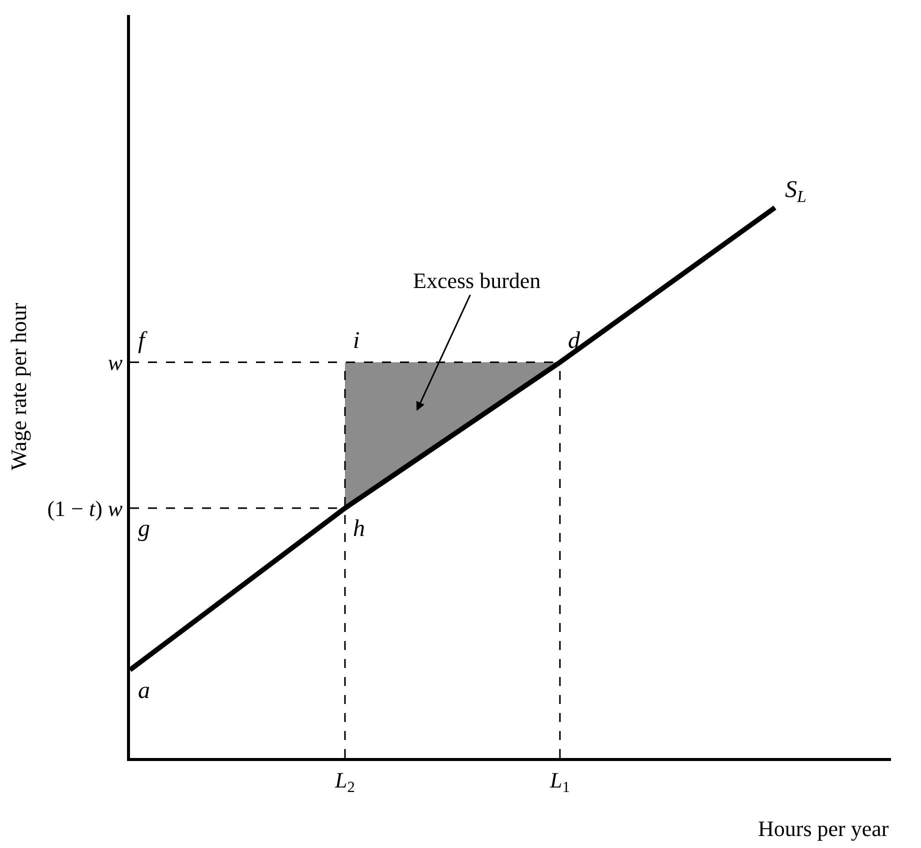 The image size is (921, 848). What do you see at coordinates (824, 828) in the screenshot?
I see `x-axis-title: Hours per year` at bounding box center [824, 828].